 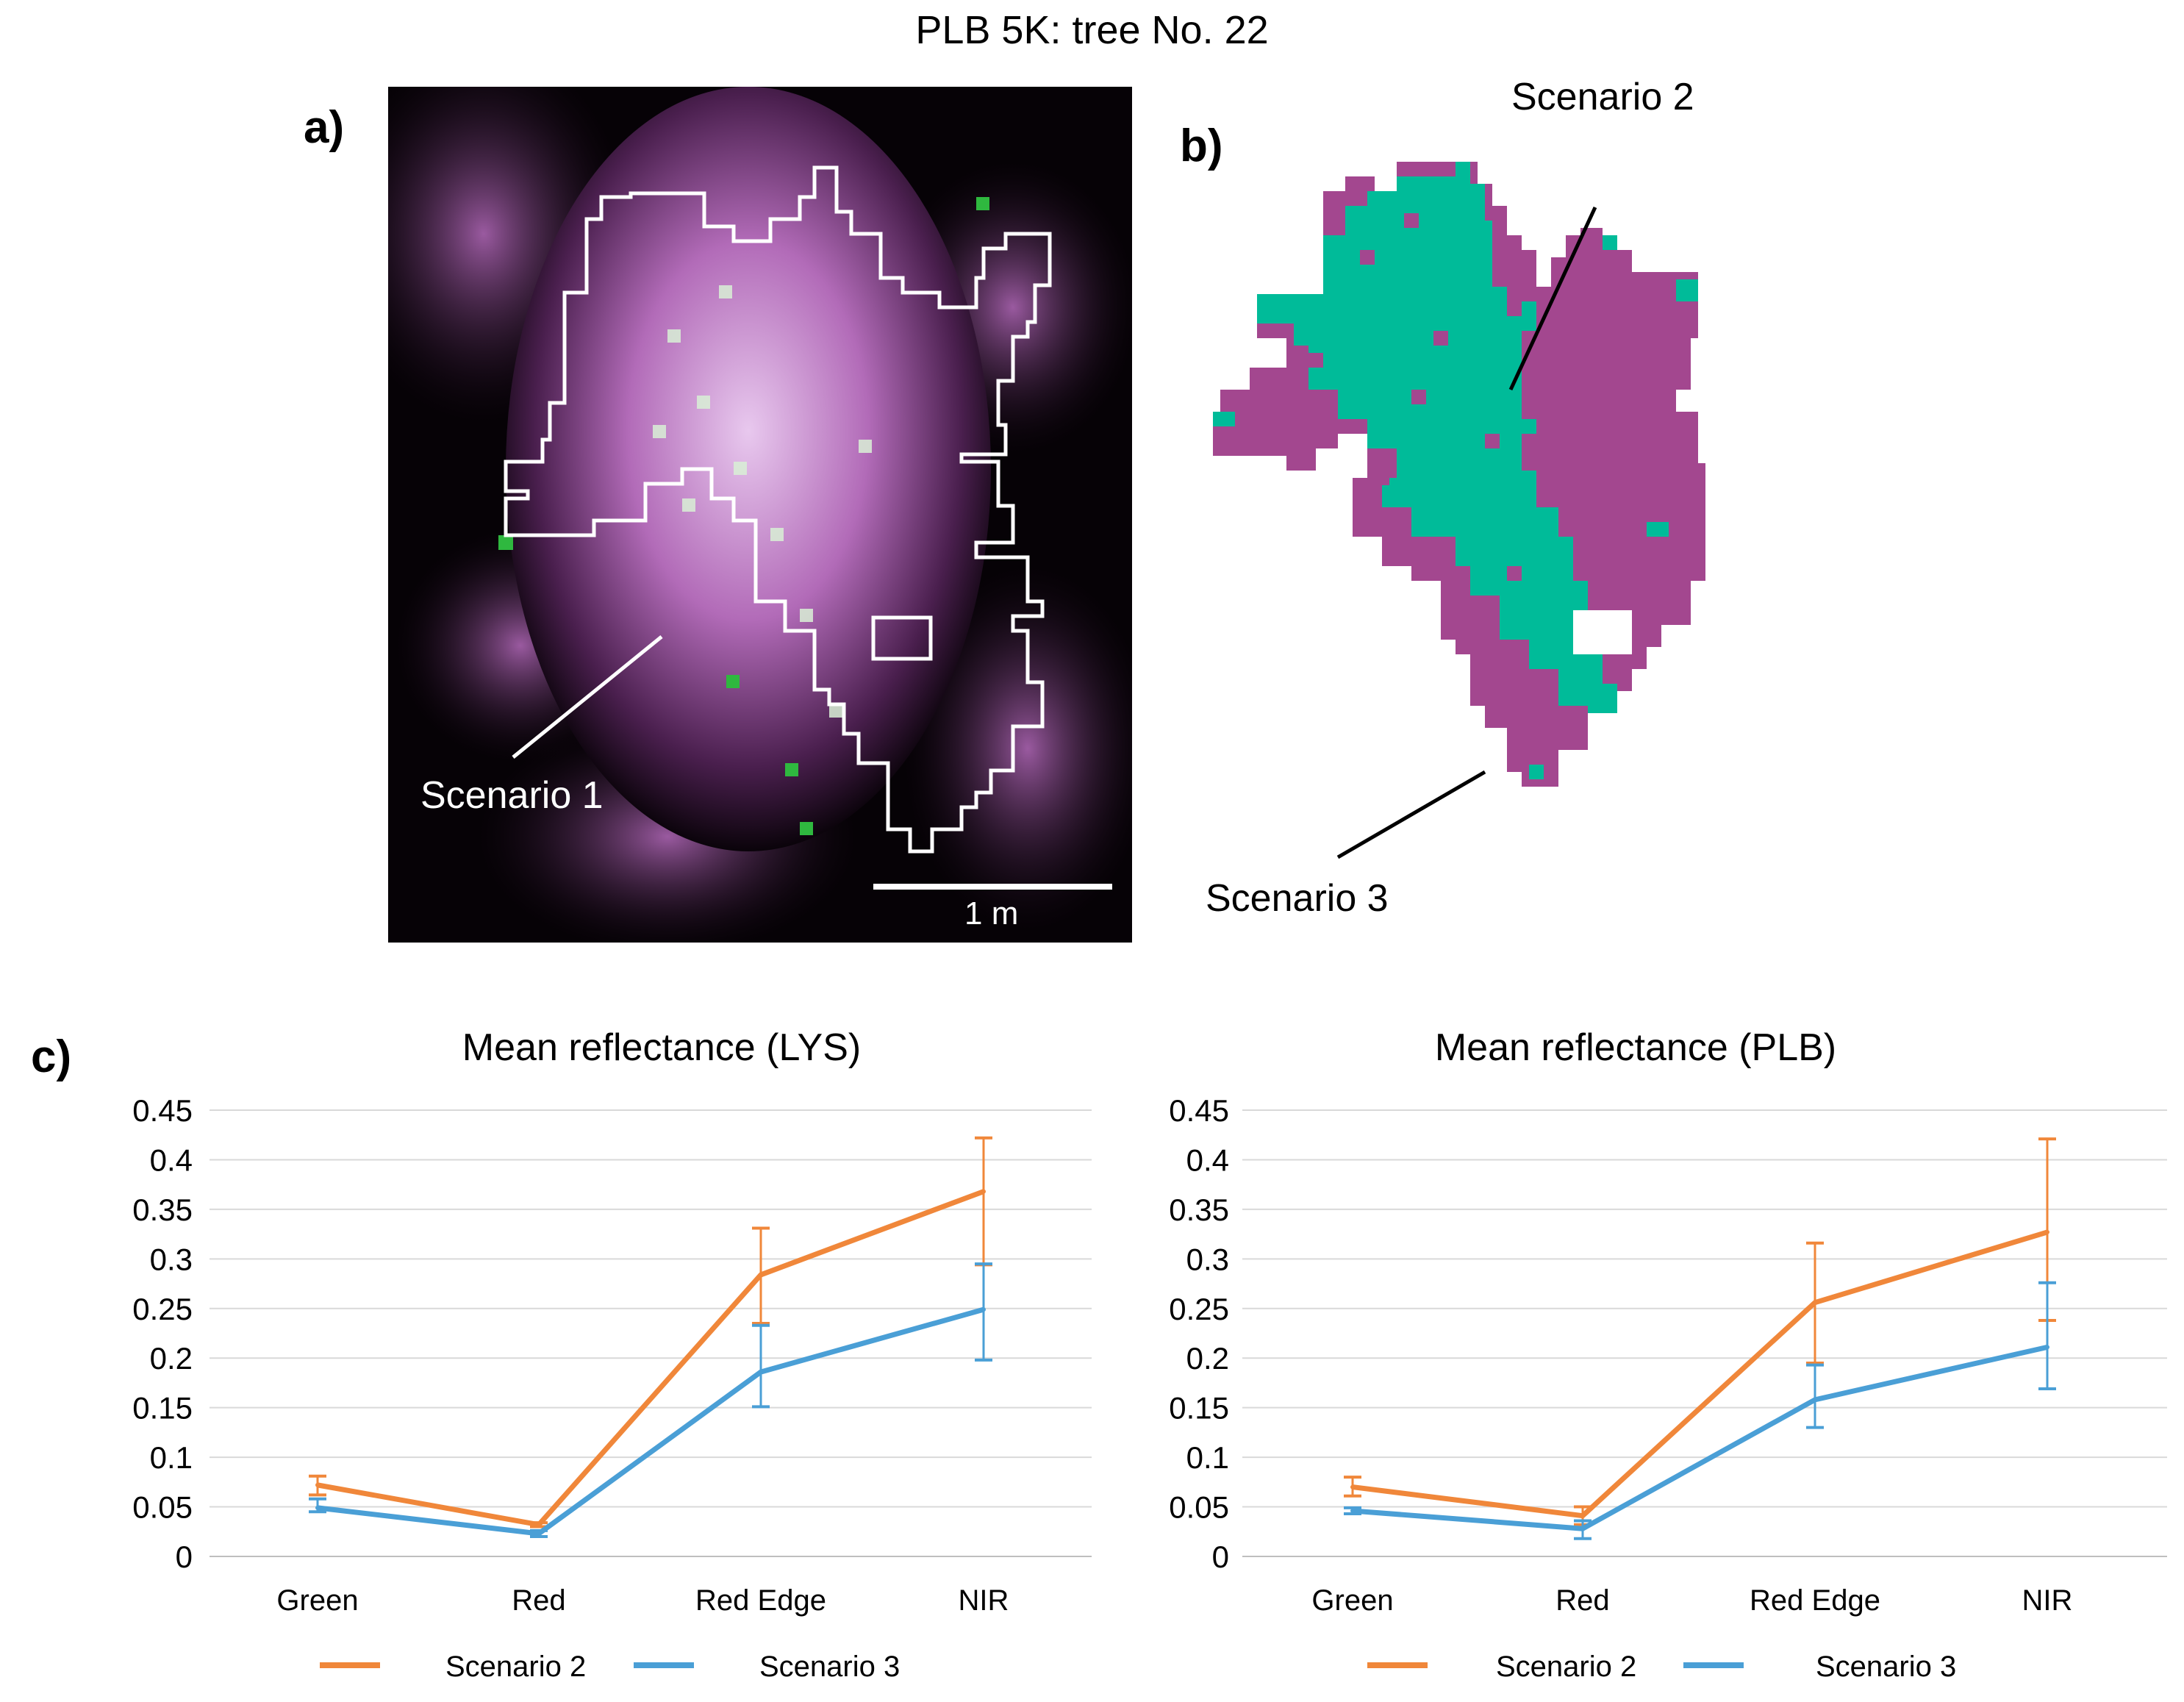 I want to click on plb-y-tick-label: 0.05, so click(x=1199, y=1508).